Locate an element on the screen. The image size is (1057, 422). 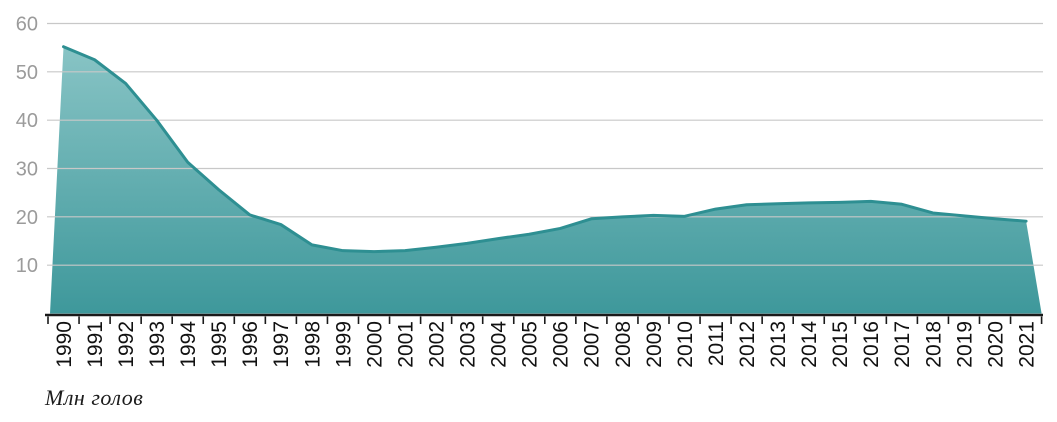
x-axis-label: 2018 is located at coordinates (933, 344).